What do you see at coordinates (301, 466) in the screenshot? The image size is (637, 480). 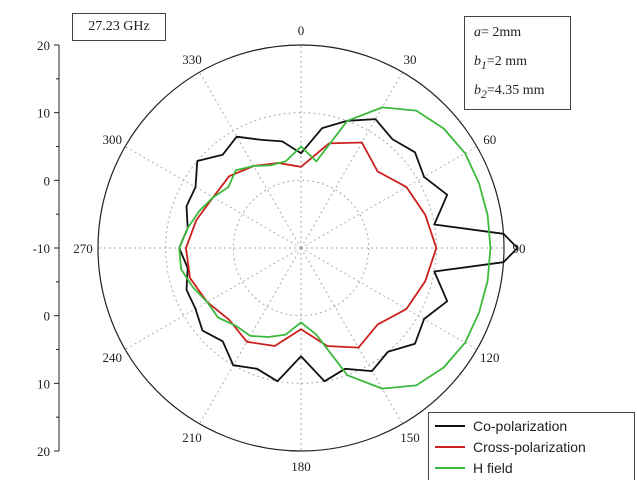 I see `angle-label-180: 180` at bounding box center [301, 466].